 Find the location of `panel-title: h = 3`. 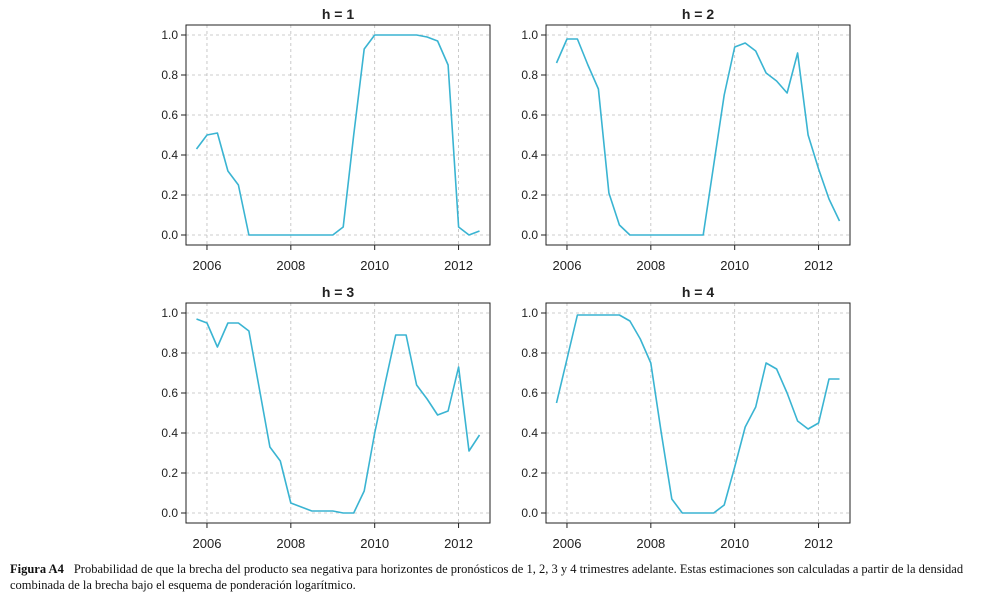

panel-title: h = 3 is located at coordinates (338, 292).